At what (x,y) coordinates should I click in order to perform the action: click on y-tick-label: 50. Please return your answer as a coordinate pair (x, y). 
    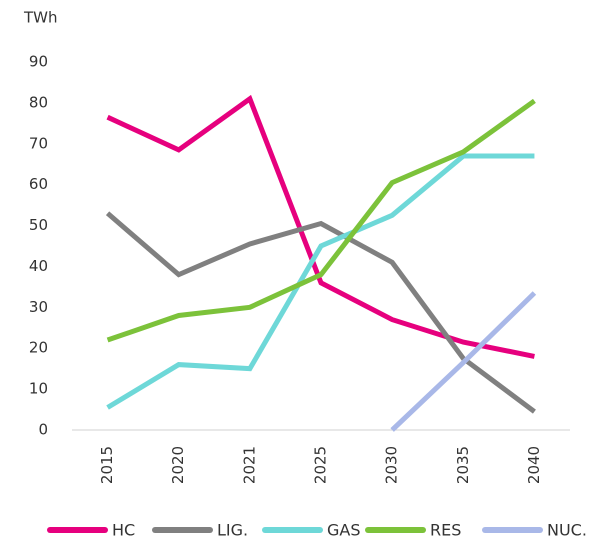
    Looking at the image, I should click on (38, 225).